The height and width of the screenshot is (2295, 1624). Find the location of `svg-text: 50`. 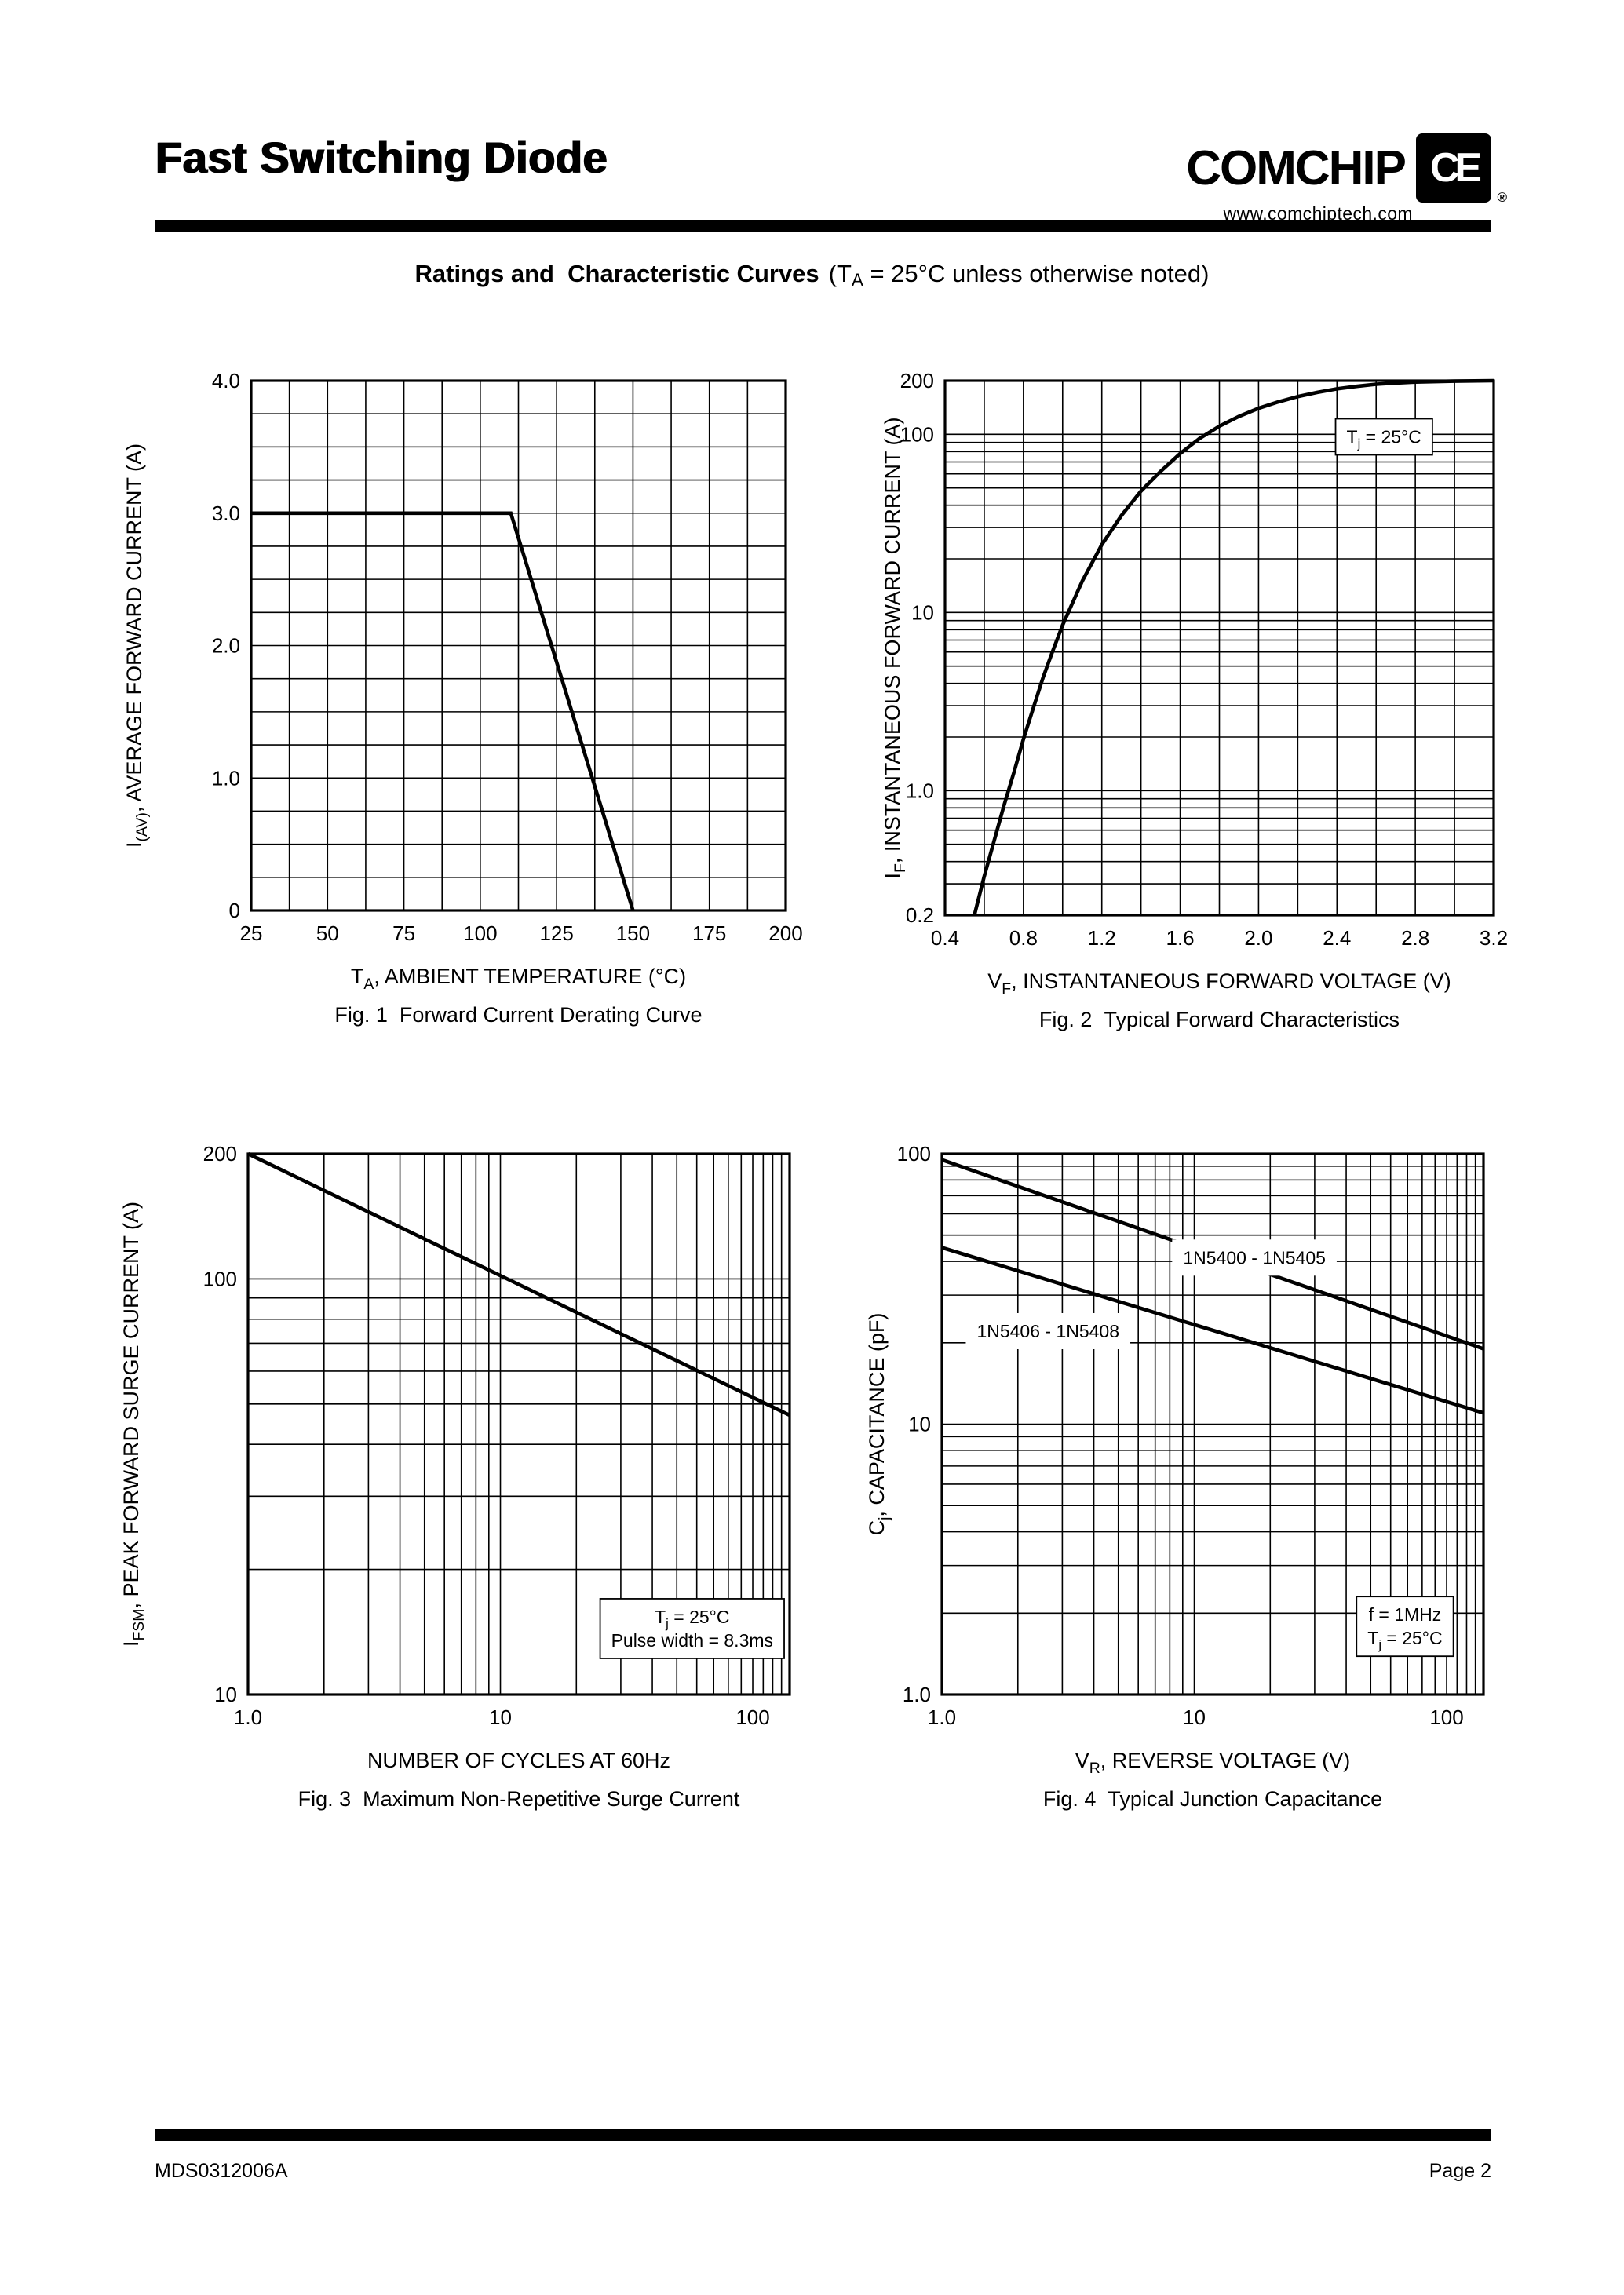

svg-text: 50 is located at coordinates (328, 933).